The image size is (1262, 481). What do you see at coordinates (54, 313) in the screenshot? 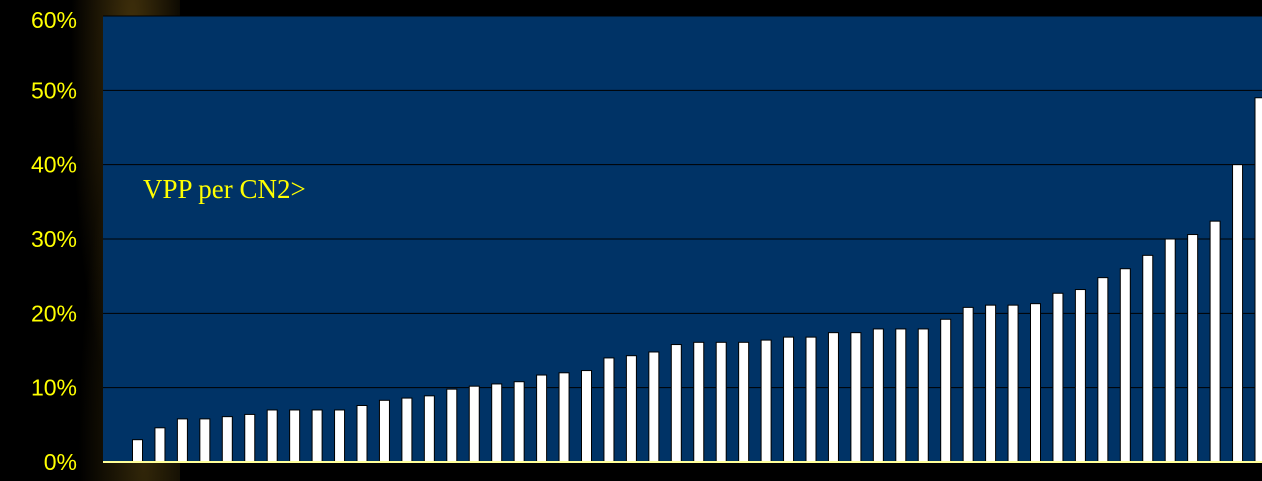
I see `y-tick-label: 20%` at bounding box center [54, 313].